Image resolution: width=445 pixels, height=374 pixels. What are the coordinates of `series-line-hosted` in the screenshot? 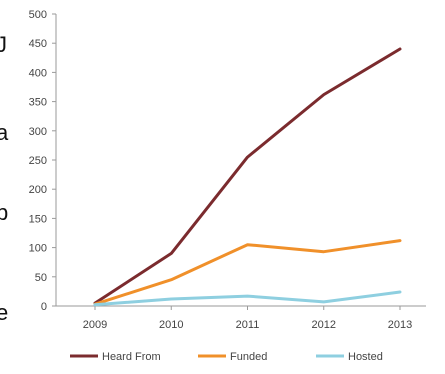 It's located at (247, 298).